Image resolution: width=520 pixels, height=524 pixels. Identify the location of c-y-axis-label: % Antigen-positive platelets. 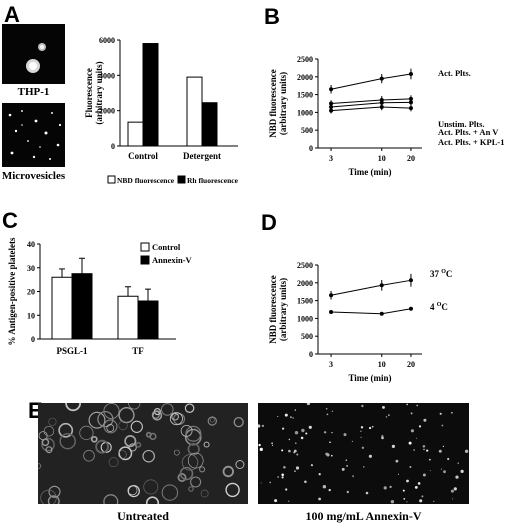
(12, 291).